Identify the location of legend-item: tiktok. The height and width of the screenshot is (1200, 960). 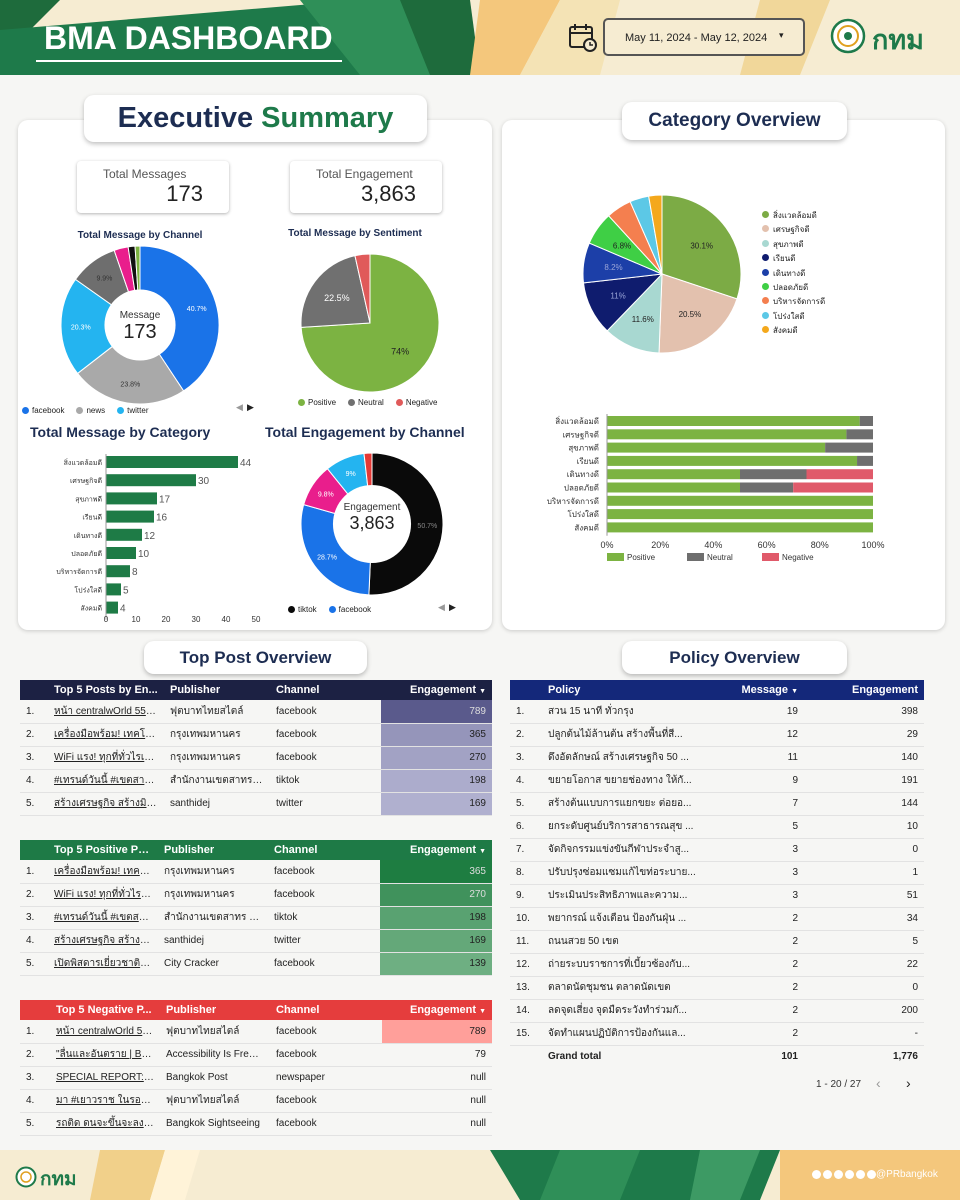
(302, 609).